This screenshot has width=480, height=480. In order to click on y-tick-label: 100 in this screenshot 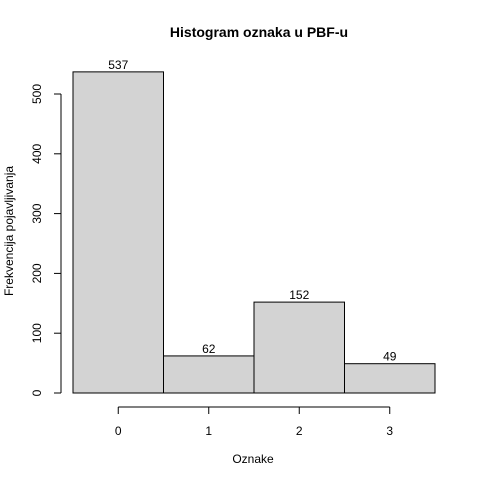, I will do `click(37, 333)`.